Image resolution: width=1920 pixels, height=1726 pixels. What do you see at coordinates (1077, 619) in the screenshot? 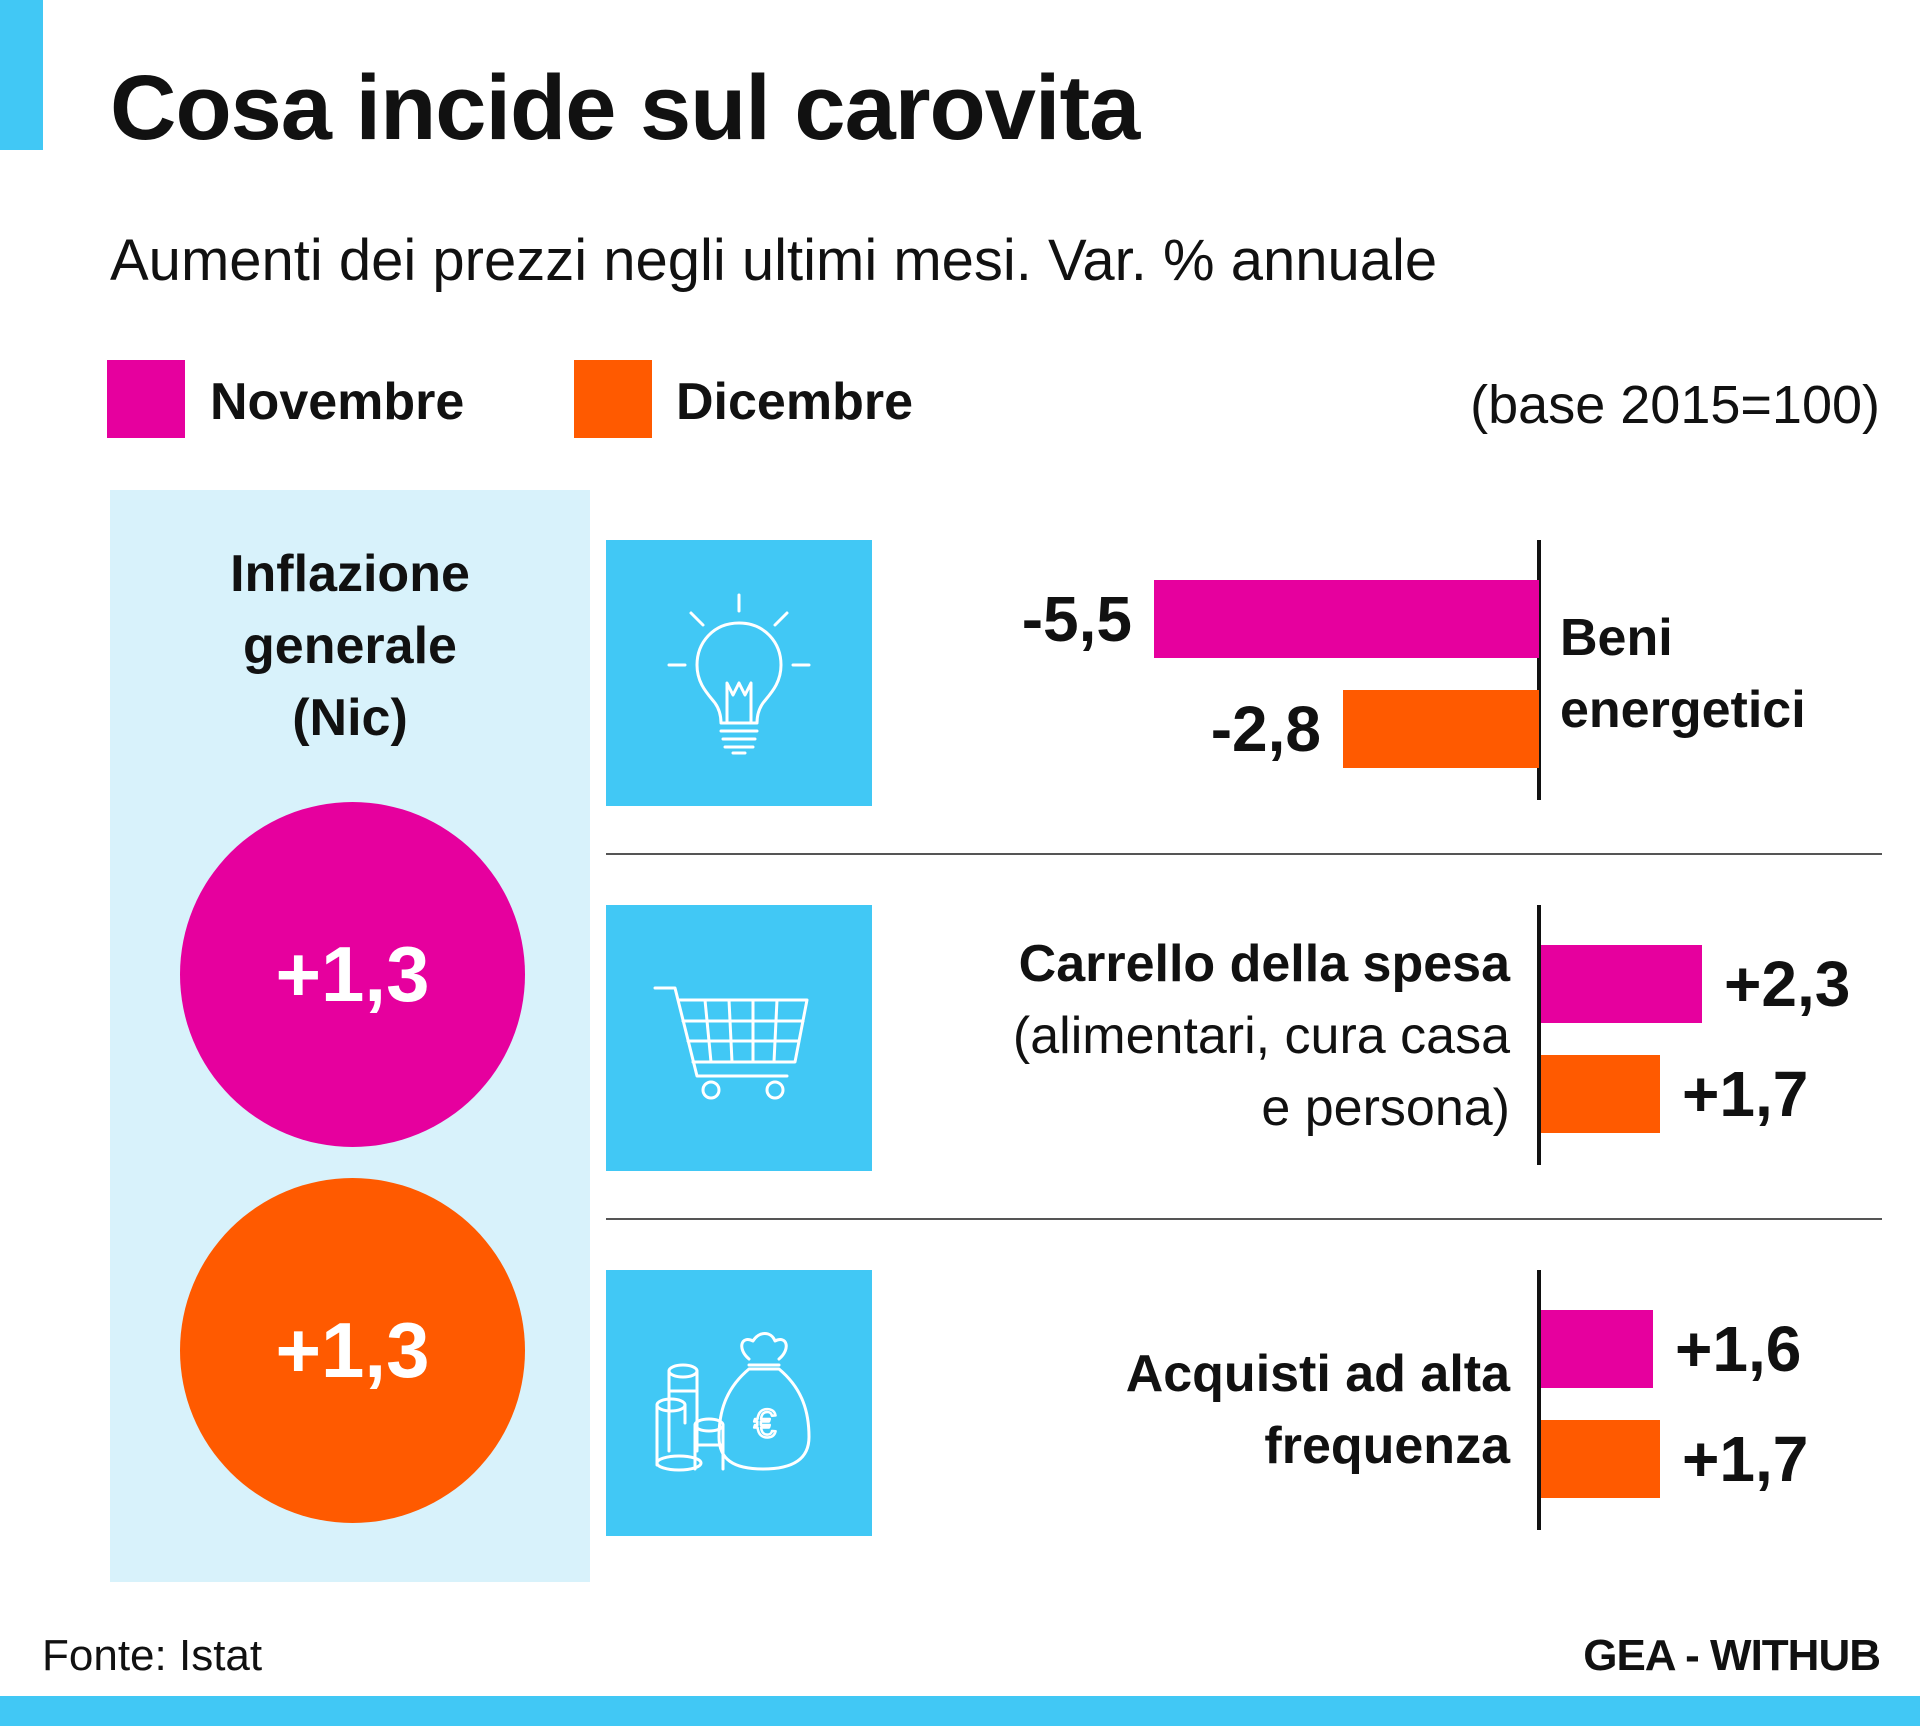
I see `data-label-beni-energetici-novembre: -5,5` at bounding box center [1077, 619].